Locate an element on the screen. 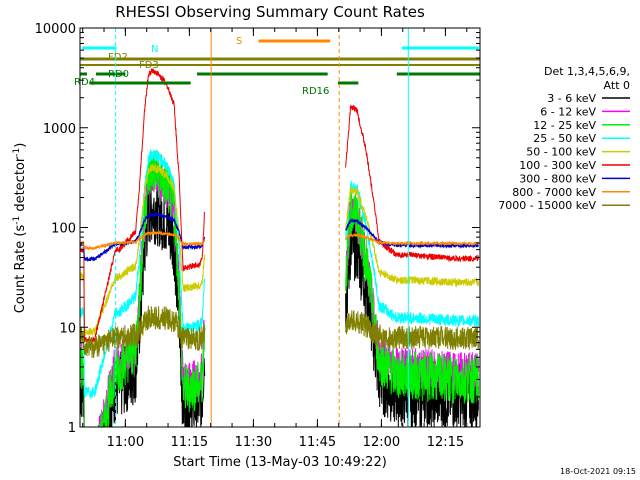  legend-entry: 25 - 50 keV is located at coordinates (564, 138).